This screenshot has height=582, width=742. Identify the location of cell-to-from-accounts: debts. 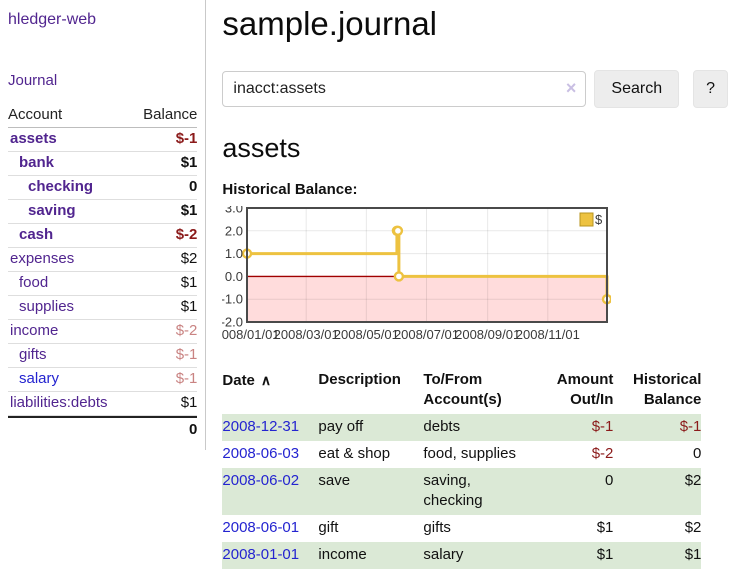
(483, 427).